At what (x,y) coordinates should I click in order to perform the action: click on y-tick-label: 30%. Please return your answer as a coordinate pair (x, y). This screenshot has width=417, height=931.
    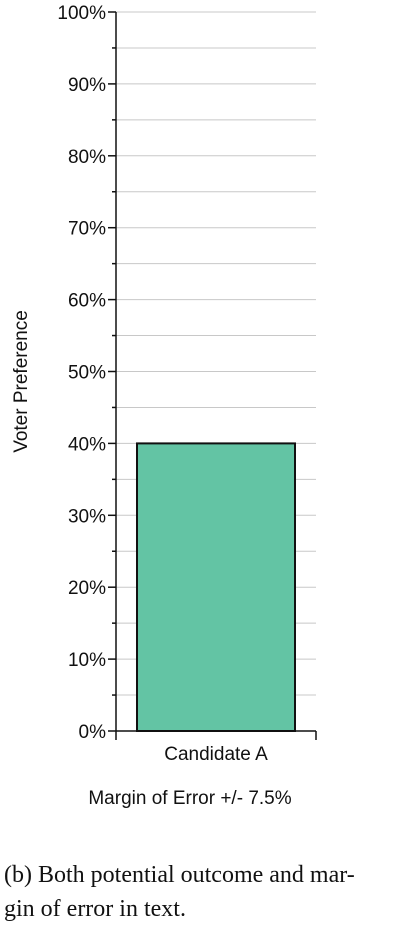
    Looking at the image, I should click on (87, 516).